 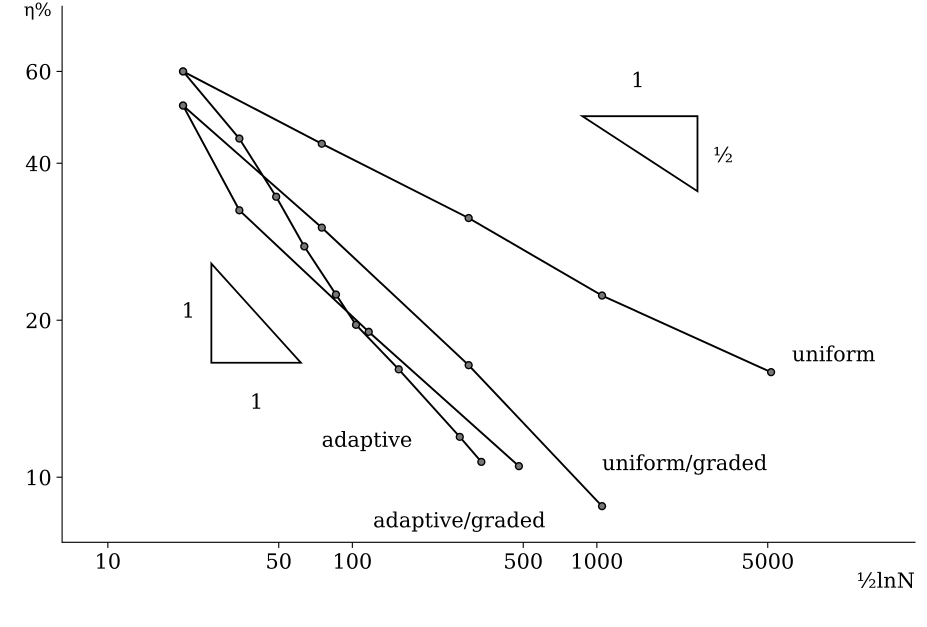 What do you see at coordinates (367, 441) in the screenshot?
I see `series-label: adaptive` at bounding box center [367, 441].